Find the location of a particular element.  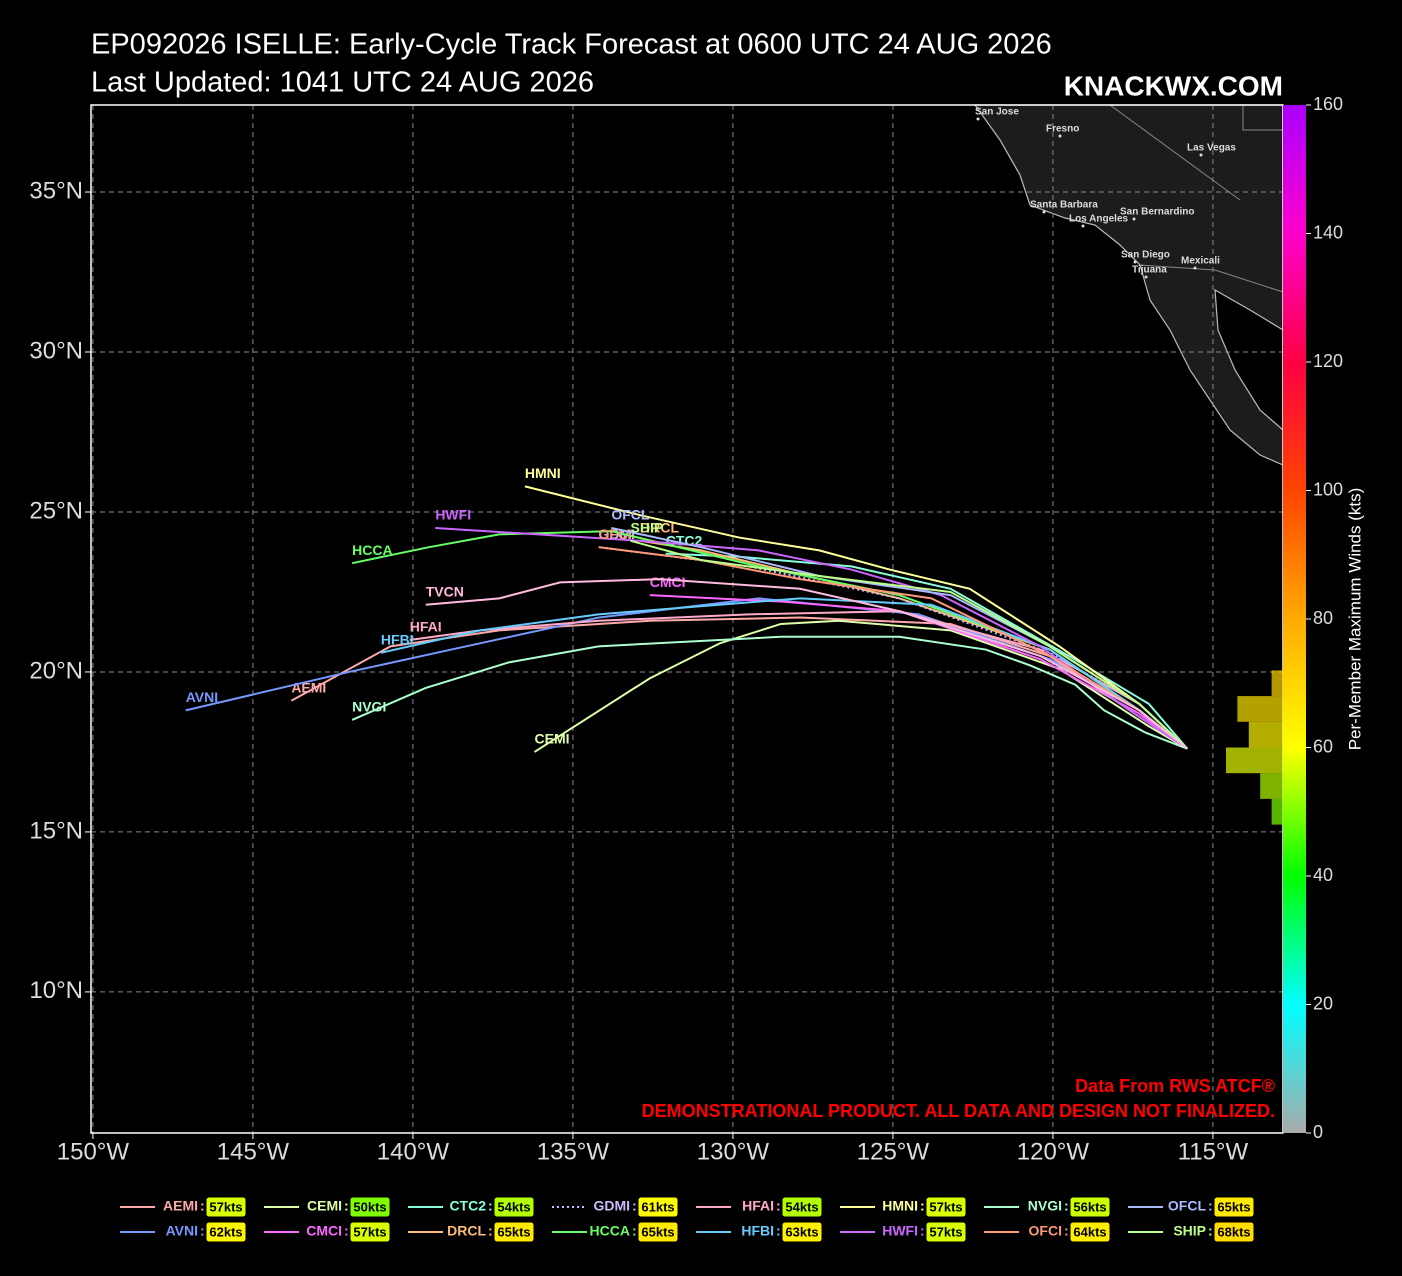

legend-label: CMCI is located at coordinates (324, 1231).